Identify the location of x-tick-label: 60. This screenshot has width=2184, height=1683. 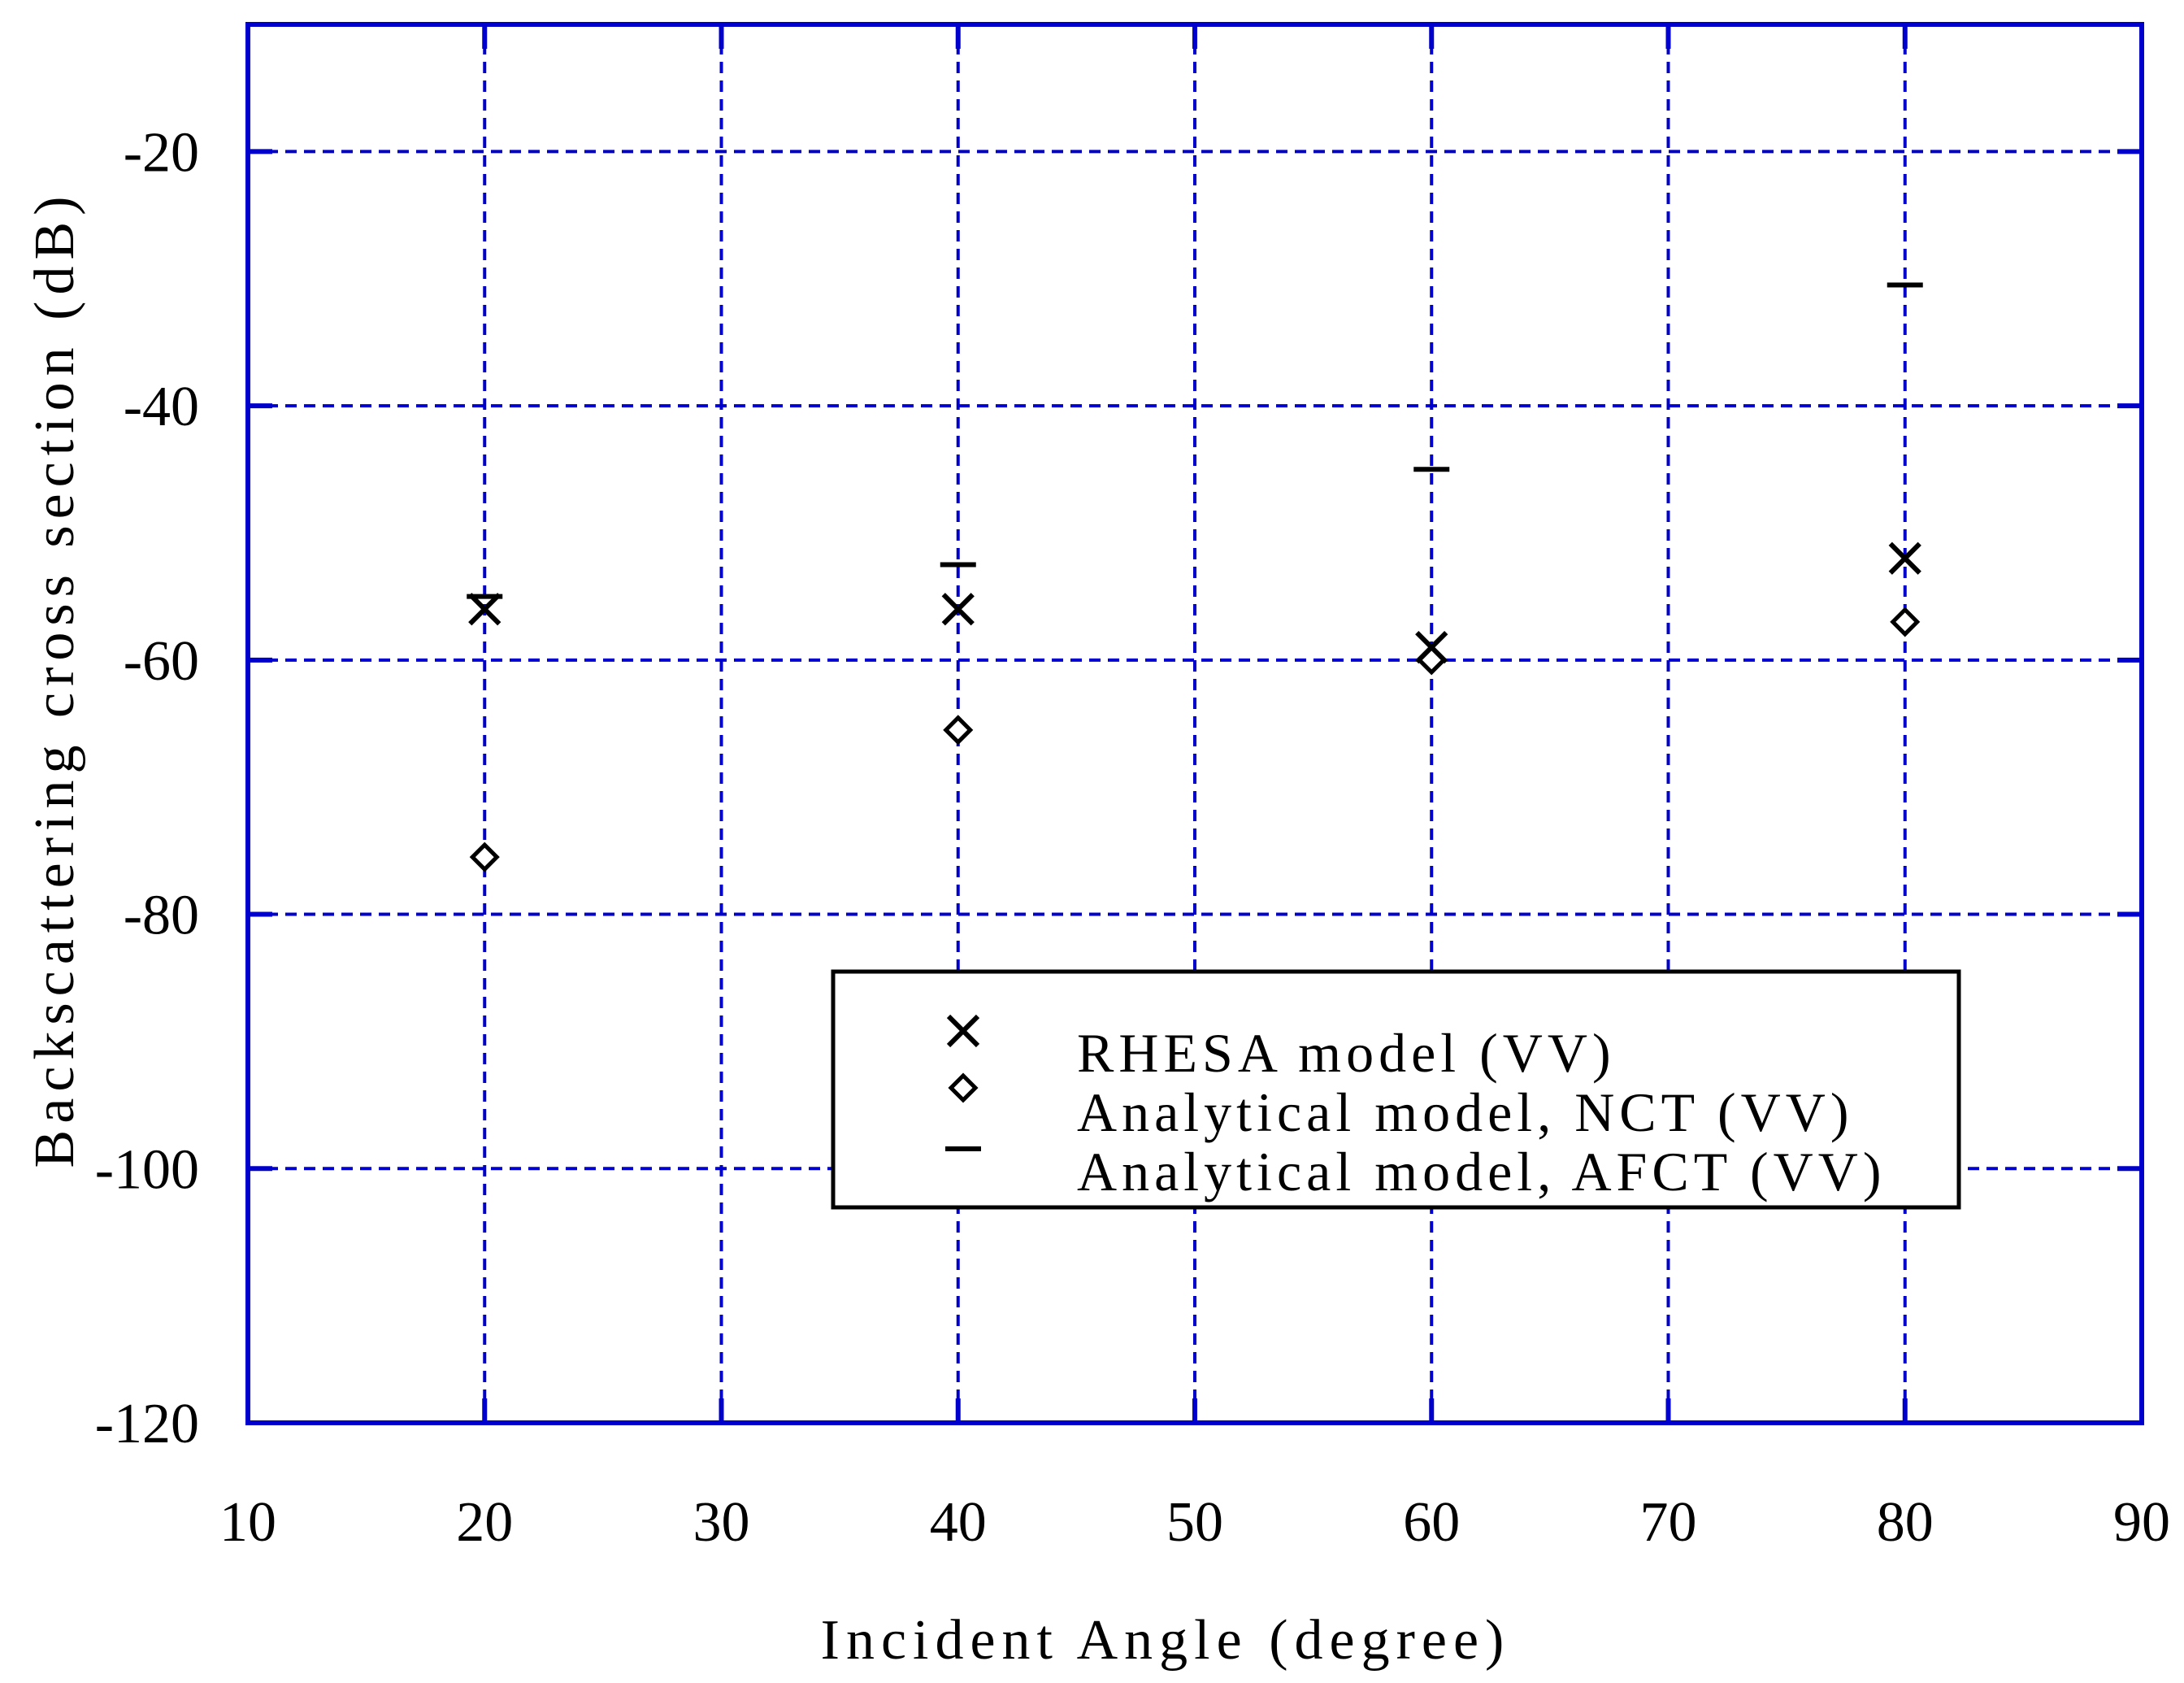
(1431, 1522).